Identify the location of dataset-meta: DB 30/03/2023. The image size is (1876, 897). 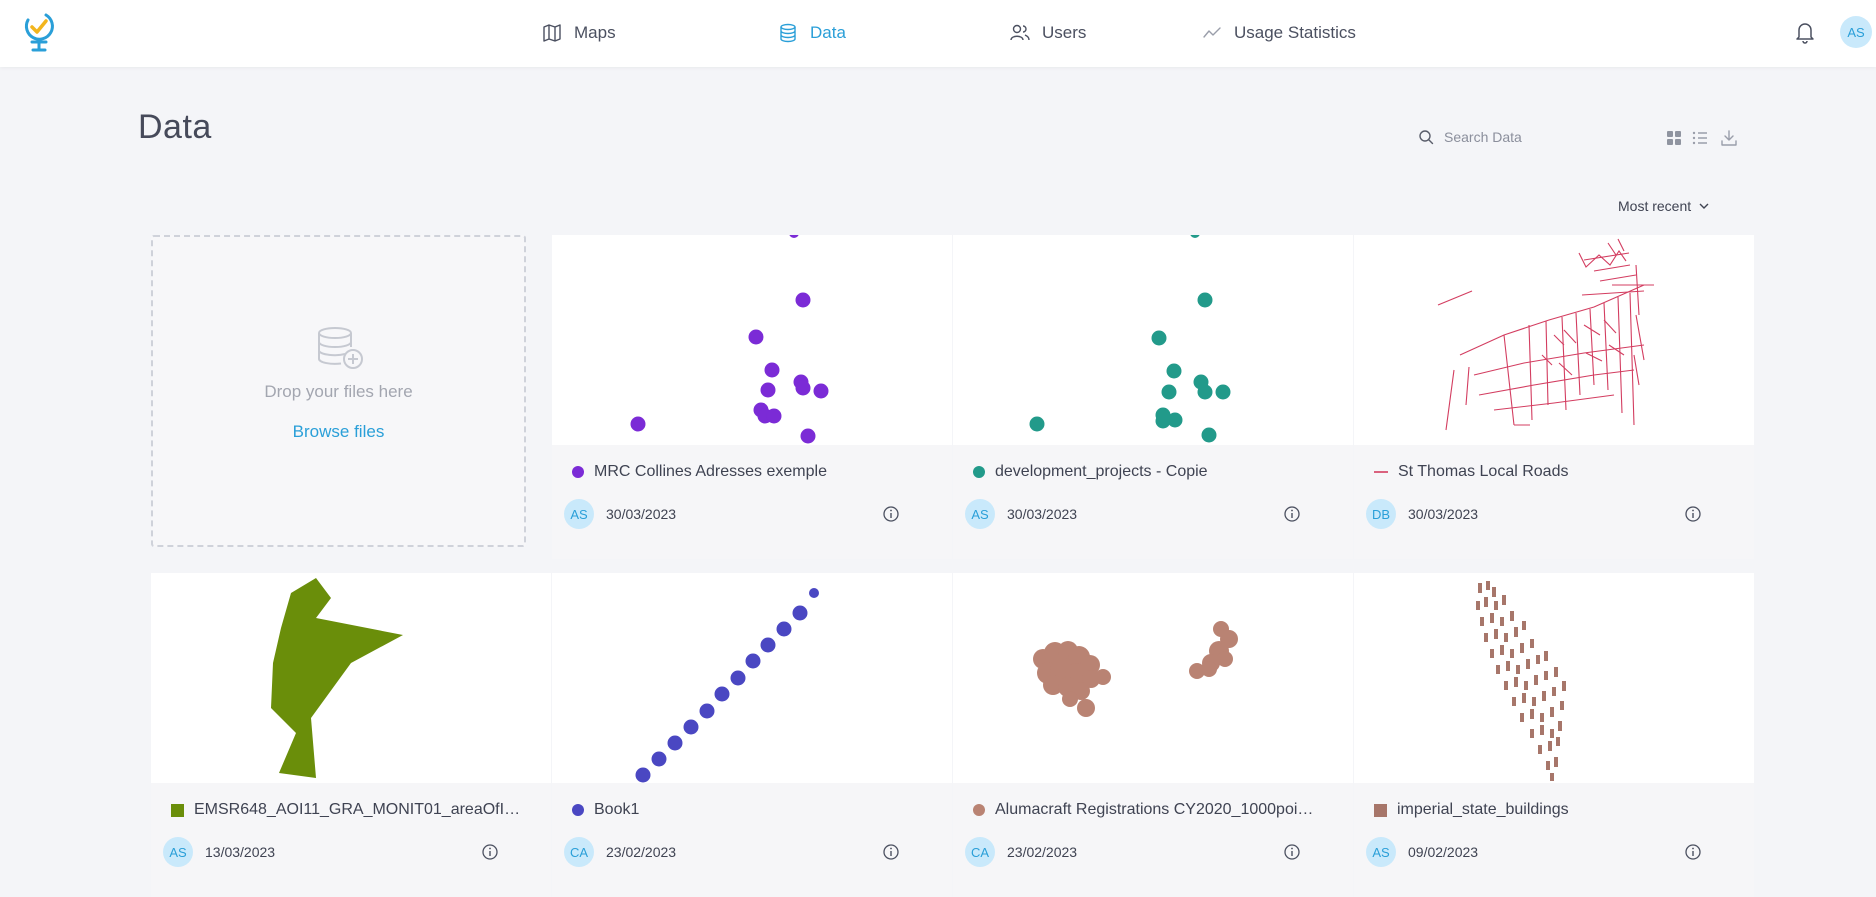
(1422, 514).